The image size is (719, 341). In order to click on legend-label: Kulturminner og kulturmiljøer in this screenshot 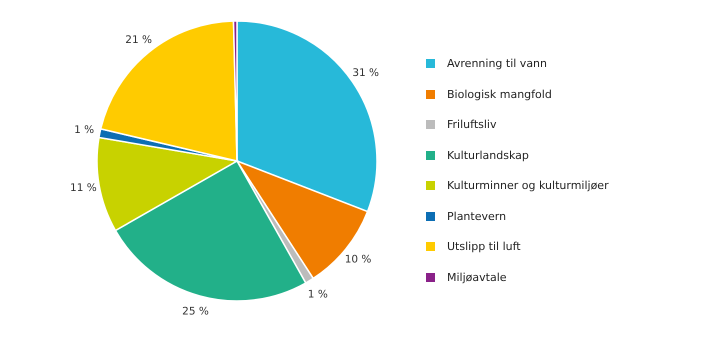, I will do `click(528, 185)`.